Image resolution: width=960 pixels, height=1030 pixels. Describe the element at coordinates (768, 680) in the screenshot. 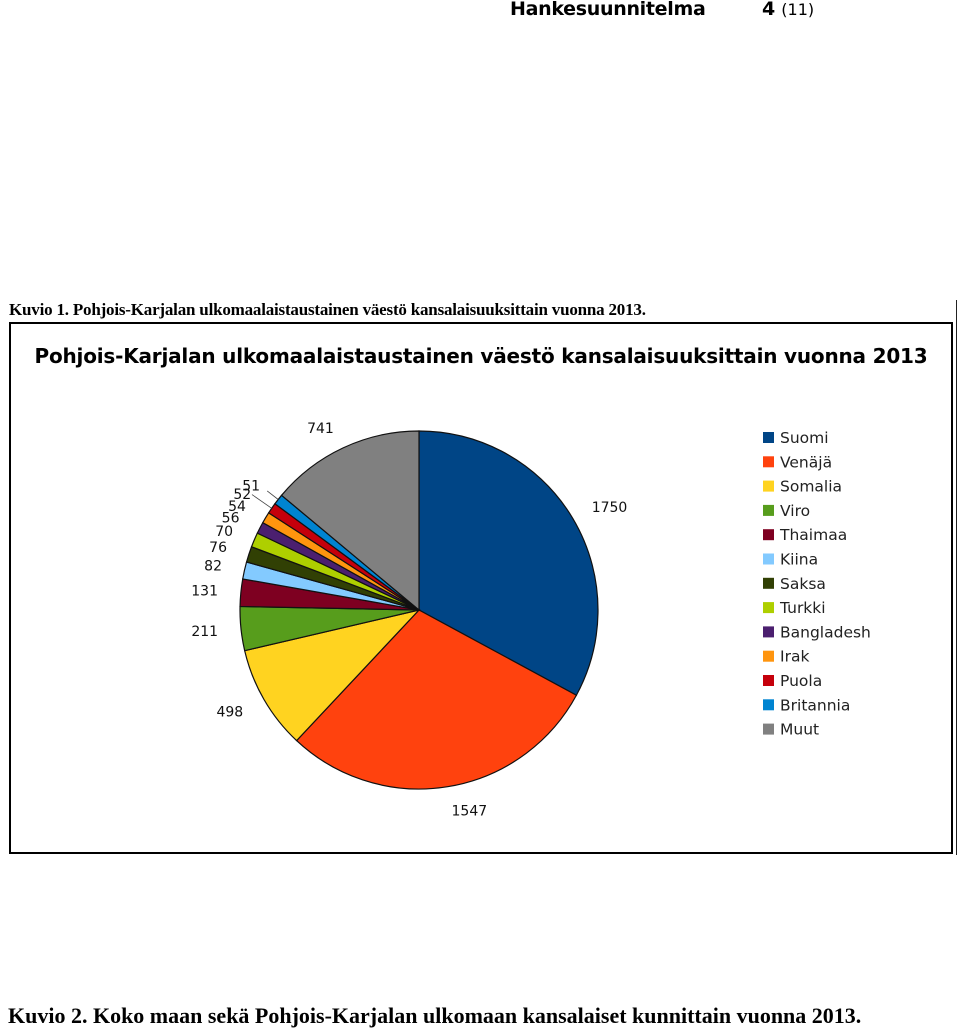

I see `legend-swatch-puola` at that location.